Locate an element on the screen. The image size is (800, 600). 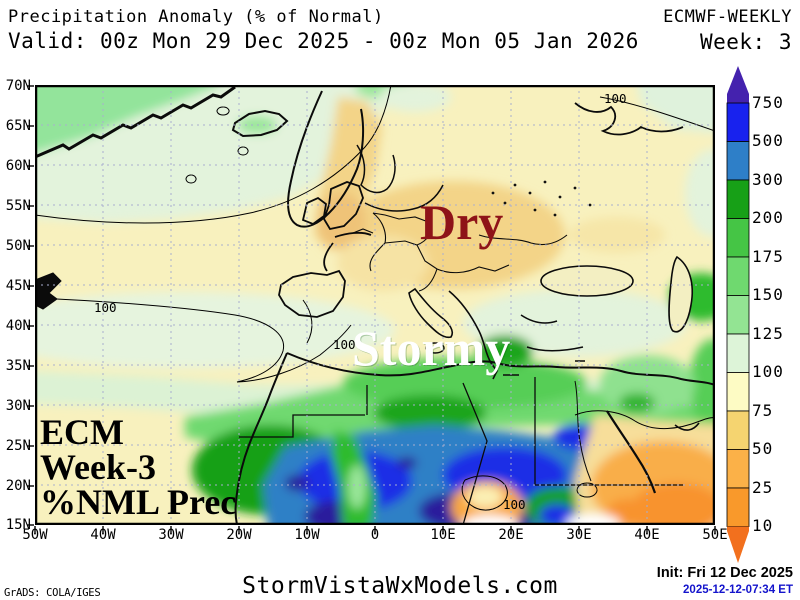
lon-label-50e: 50E is located at coordinates (715, 535).